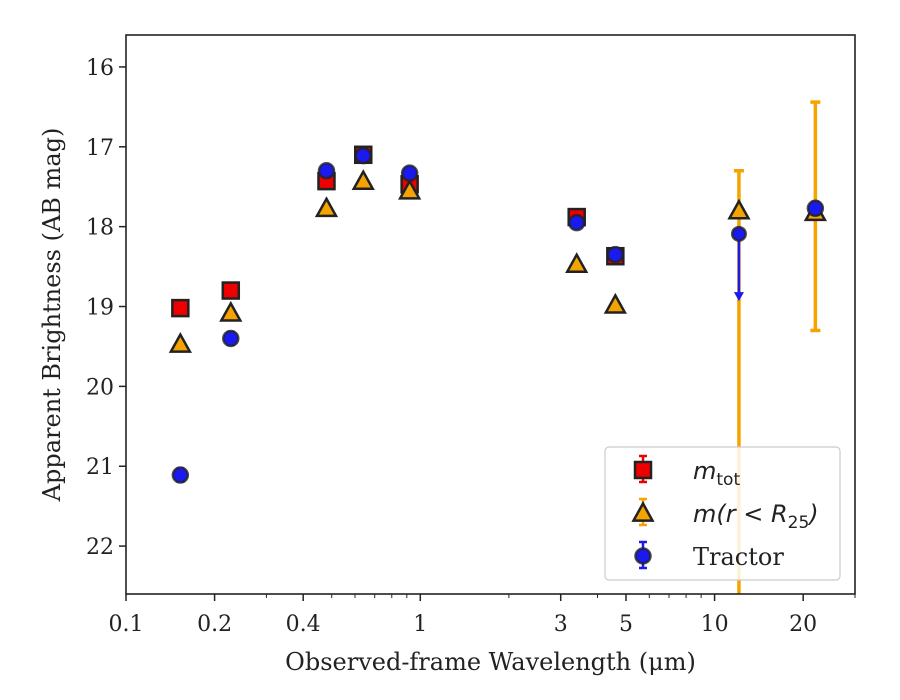 The height and width of the screenshot is (700, 900). I want to click on y-tick-label: 16, so click(100, 68).